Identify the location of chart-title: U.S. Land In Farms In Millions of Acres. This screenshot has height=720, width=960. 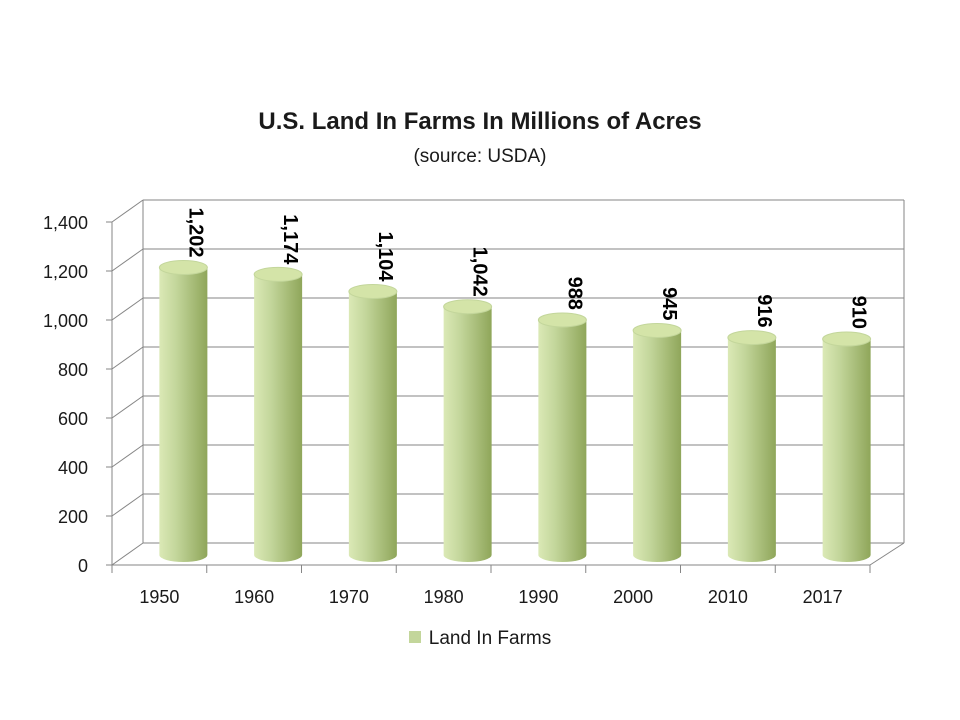
(480, 121).